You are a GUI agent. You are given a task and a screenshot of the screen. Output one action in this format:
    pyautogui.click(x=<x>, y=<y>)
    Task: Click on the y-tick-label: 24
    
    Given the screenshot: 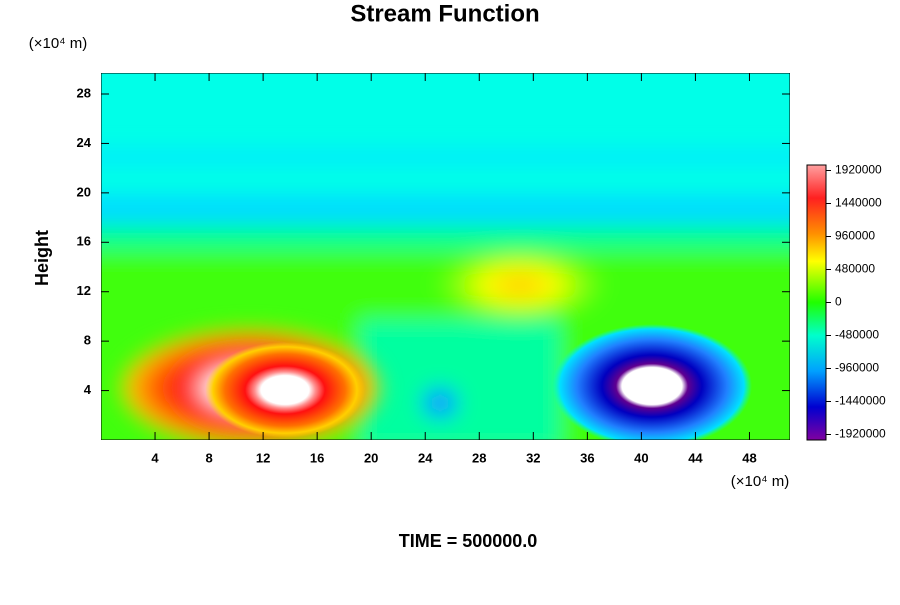 What is the action you would take?
    pyautogui.click(x=84, y=142)
    